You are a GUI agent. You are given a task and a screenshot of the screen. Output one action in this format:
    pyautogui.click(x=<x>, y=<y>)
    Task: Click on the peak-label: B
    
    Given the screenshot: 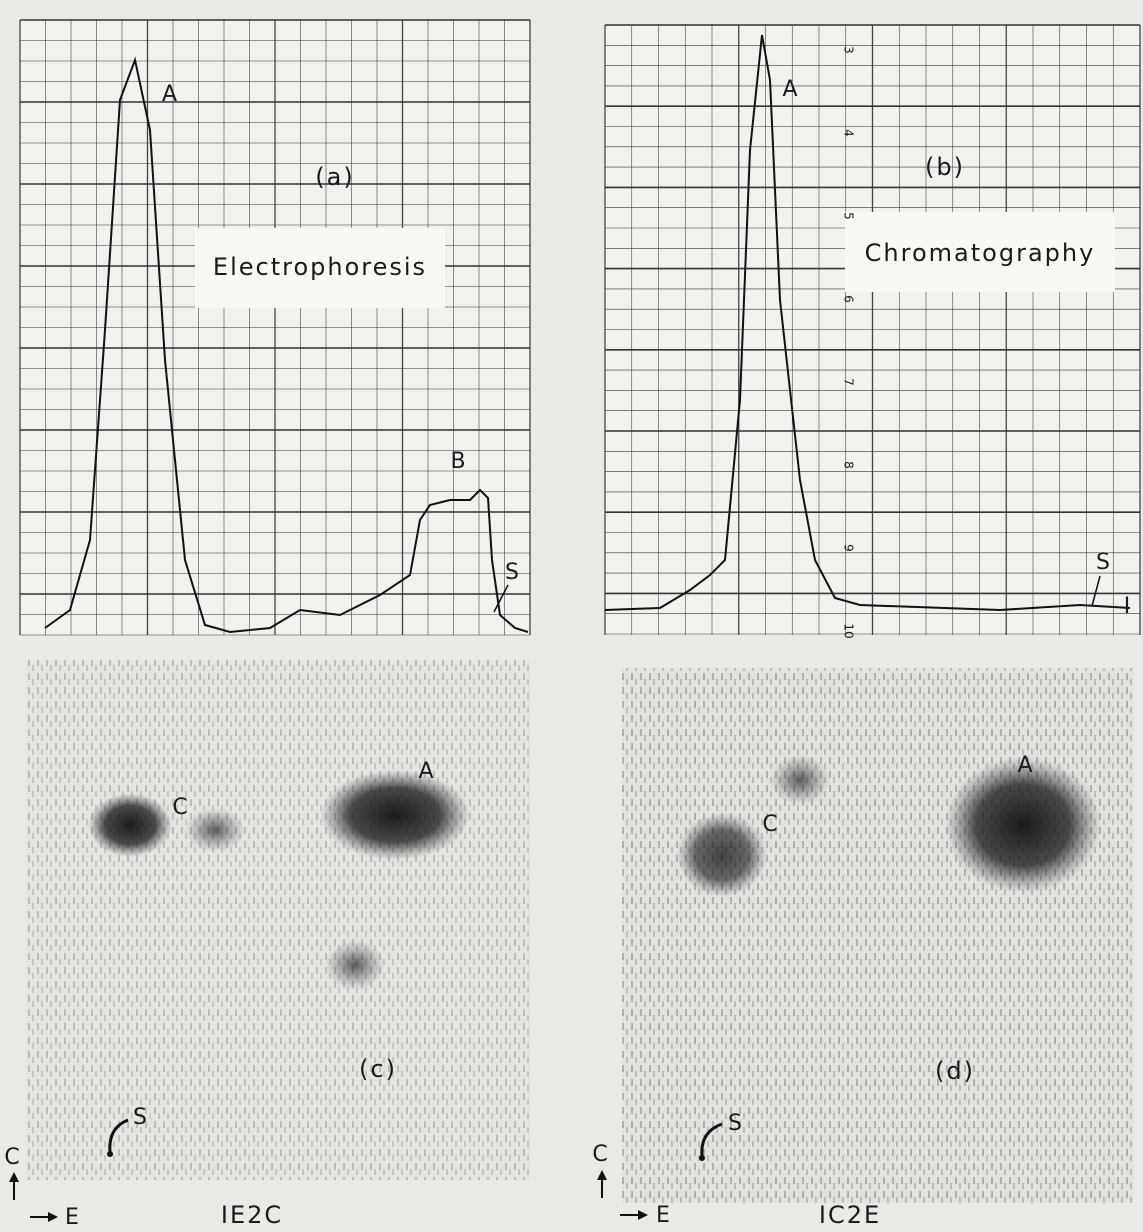 What is the action you would take?
    pyautogui.click(x=457, y=461)
    